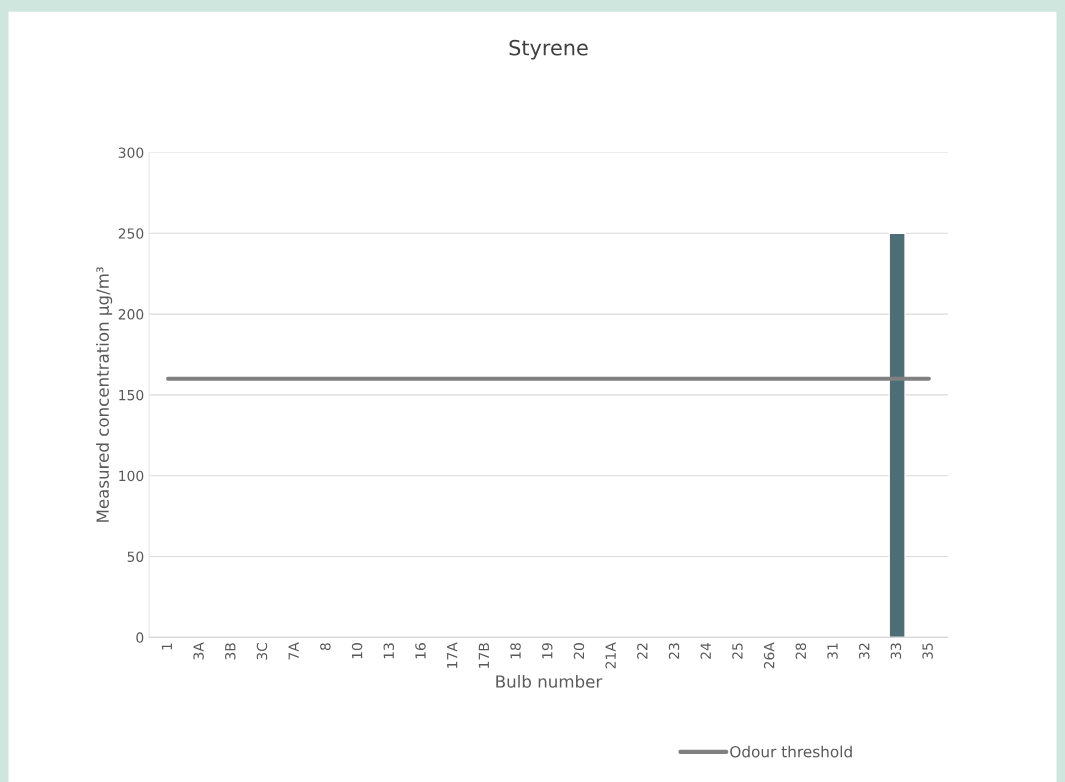  What do you see at coordinates (549, 681) in the screenshot?
I see `x-axis-title: Bulb number` at bounding box center [549, 681].